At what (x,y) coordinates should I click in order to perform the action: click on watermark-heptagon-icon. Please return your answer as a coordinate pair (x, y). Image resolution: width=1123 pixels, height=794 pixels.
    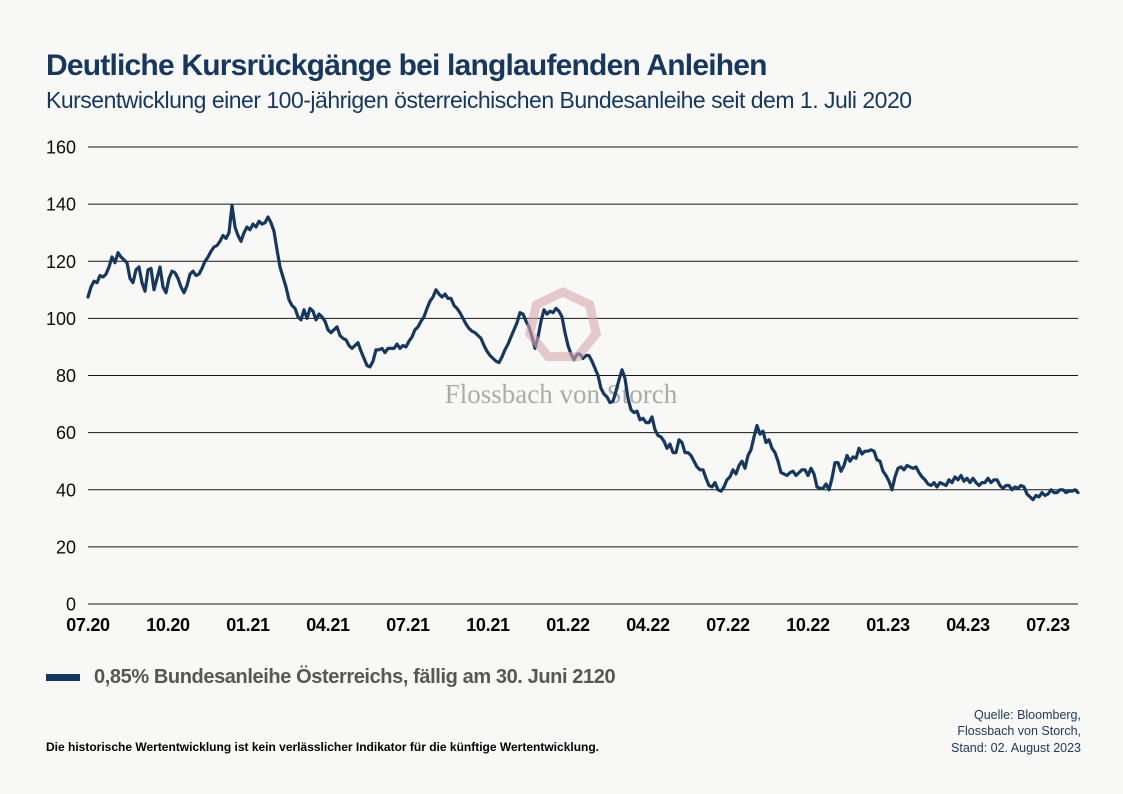
    Looking at the image, I should click on (563, 324).